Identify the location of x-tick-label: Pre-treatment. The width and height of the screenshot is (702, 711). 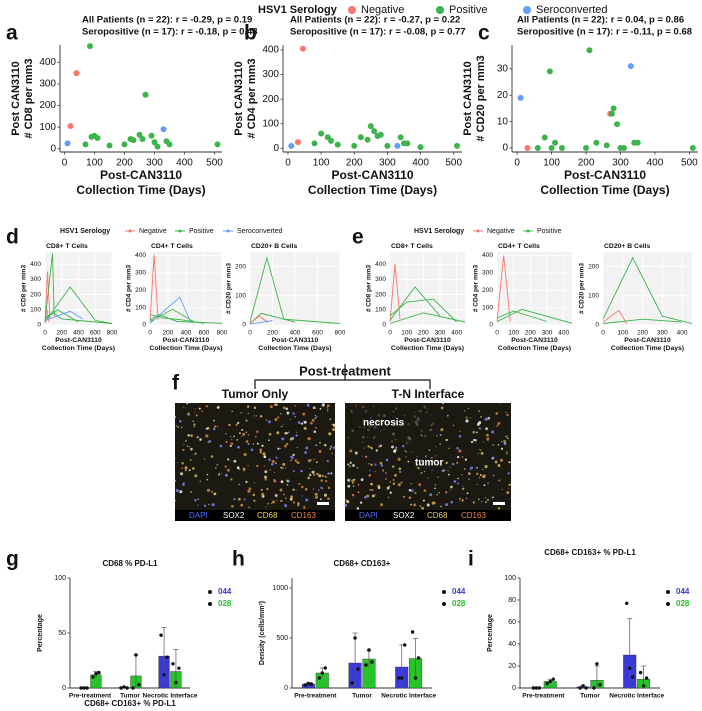
(315, 696).